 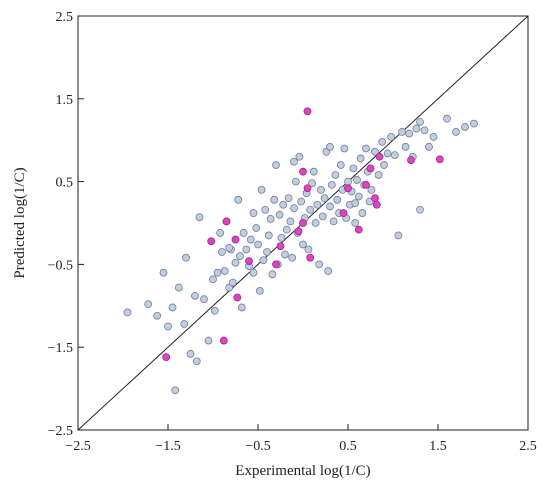 I want to click on y-tick-label: 0.5, so click(x=65, y=183).